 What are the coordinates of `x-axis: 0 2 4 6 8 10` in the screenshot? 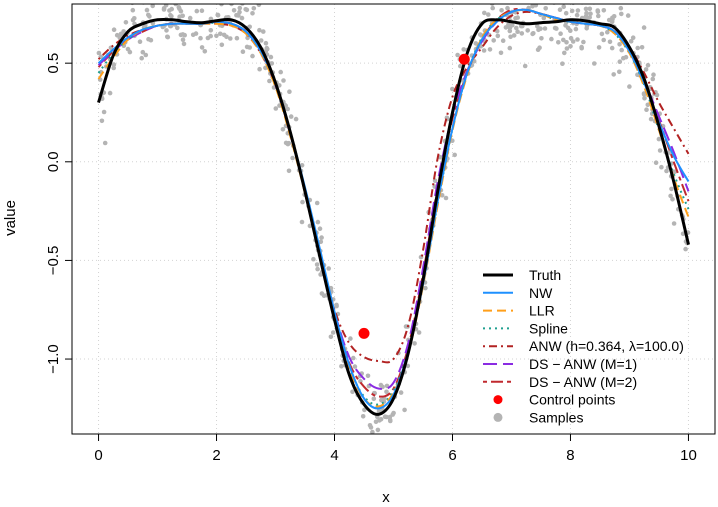 It's located at (395, 449).